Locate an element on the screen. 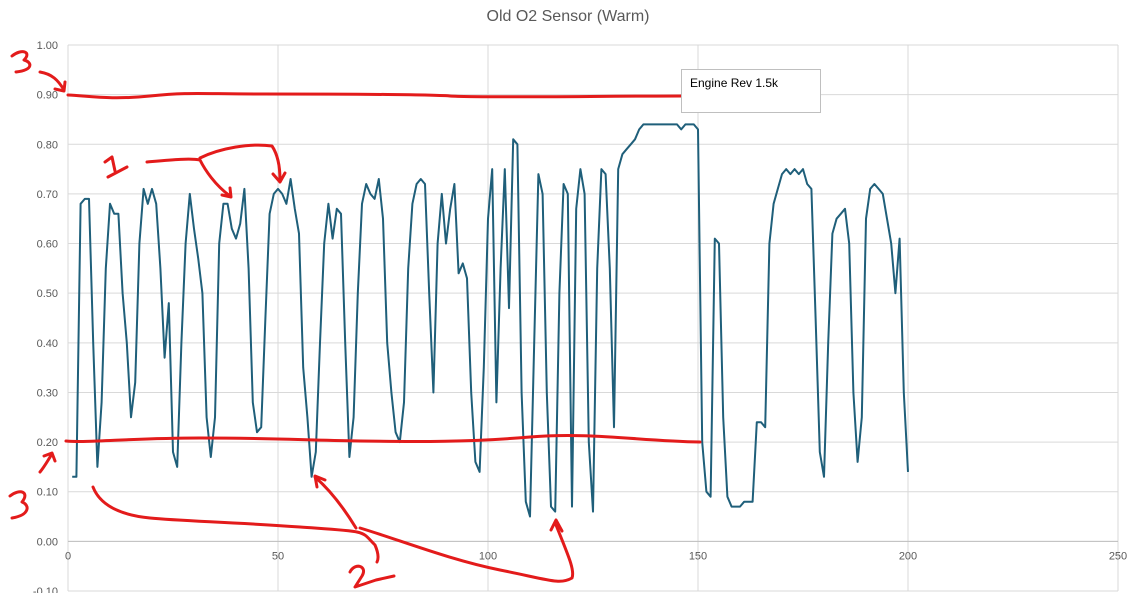  y-tick-label: 0.80 is located at coordinates (47, 145).